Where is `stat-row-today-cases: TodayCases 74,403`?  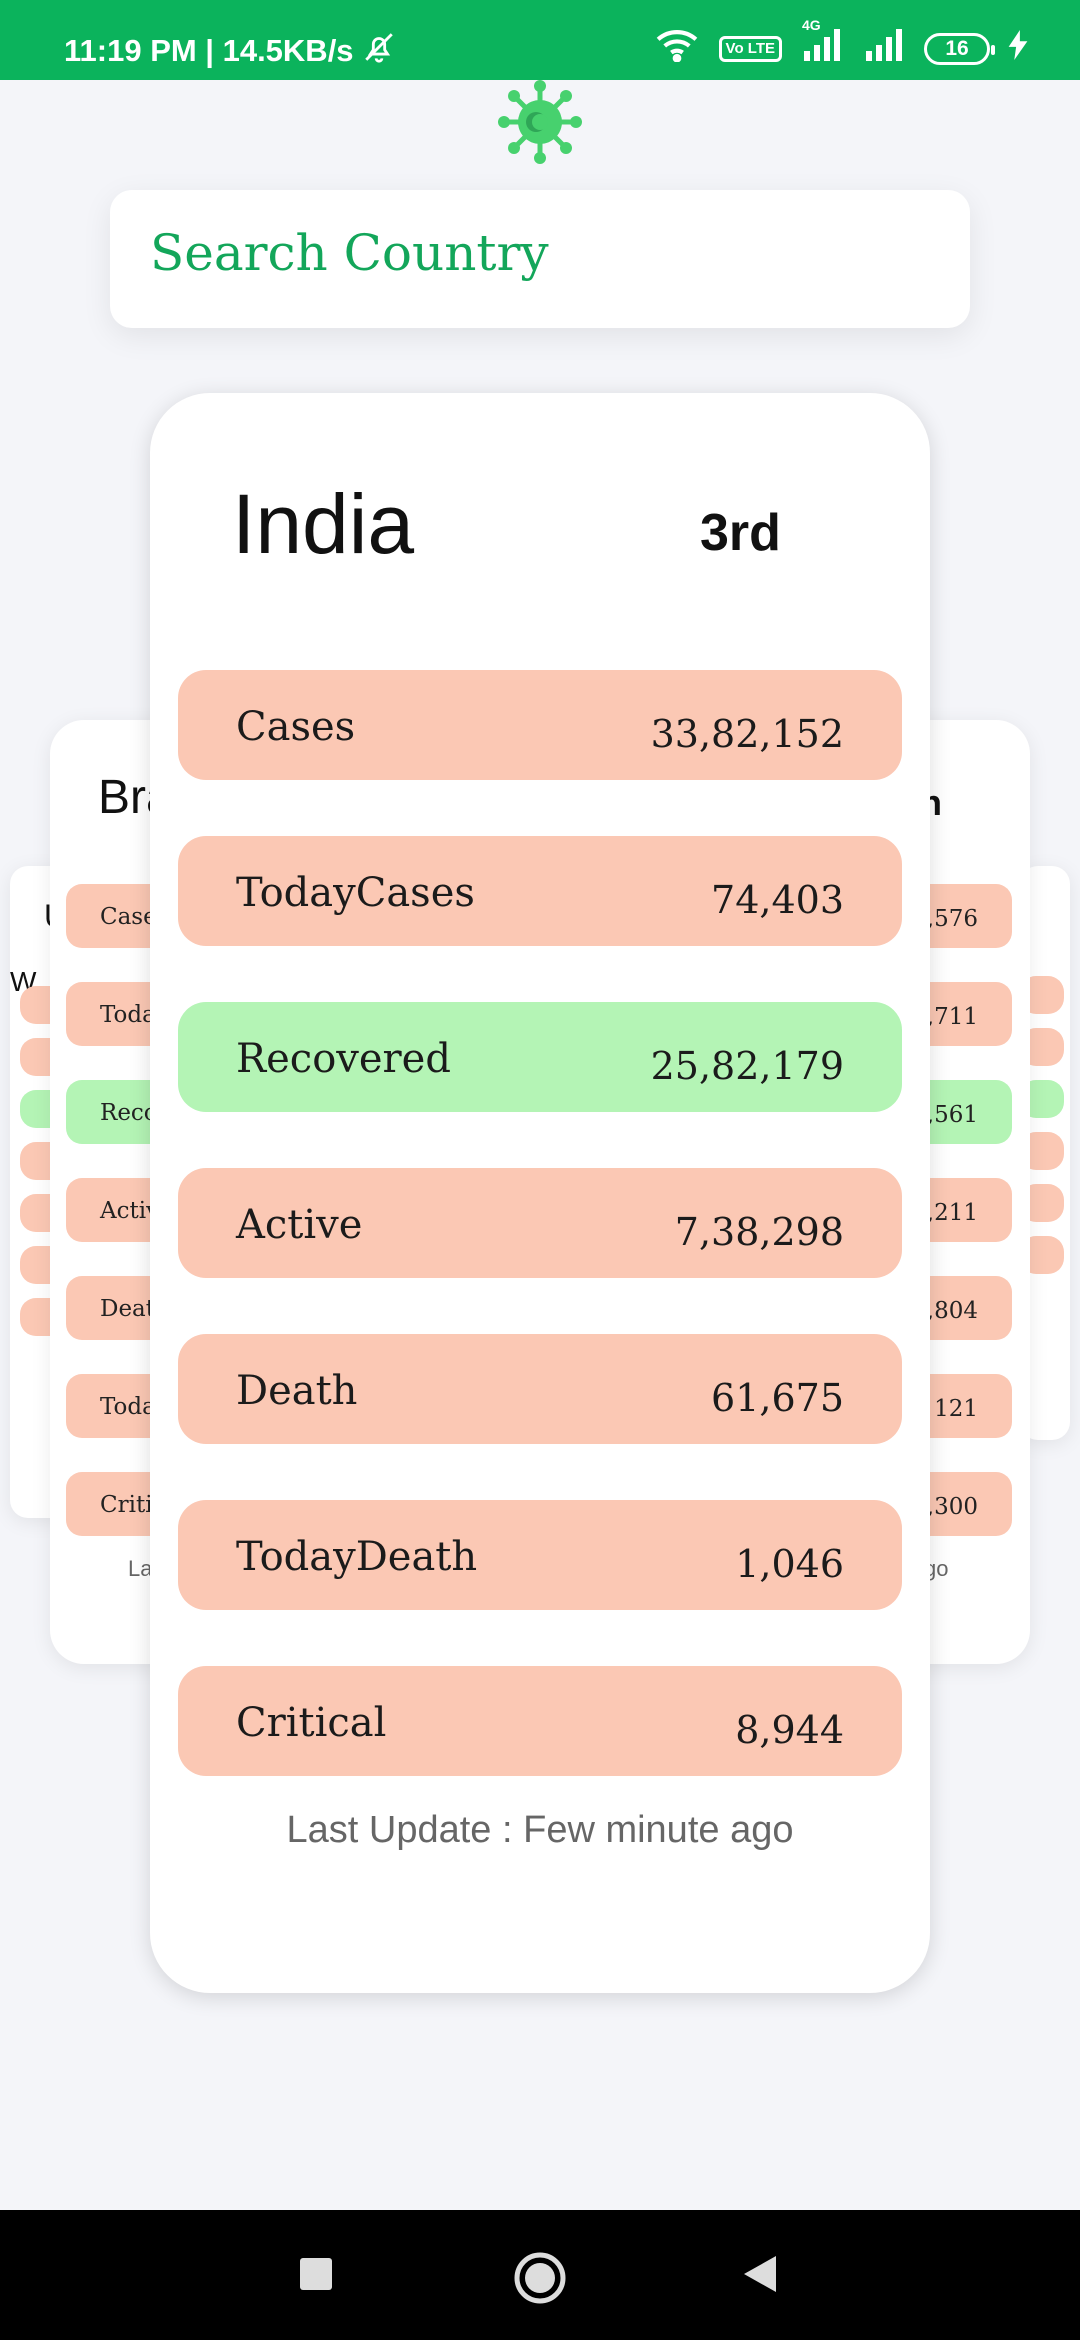
stat-row-today-cases: TodayCases 74,403 is located at coordinates (540, 891).